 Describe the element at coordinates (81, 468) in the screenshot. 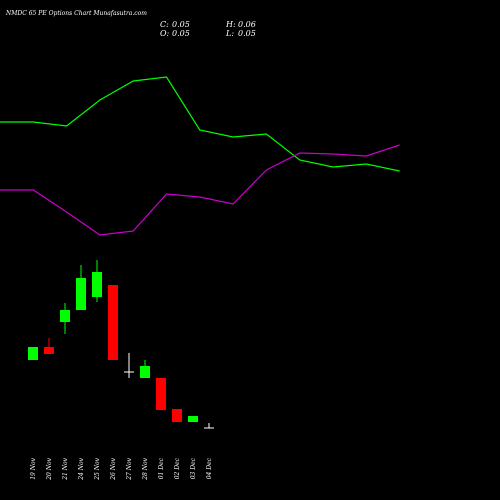

I see `x-tick-label: 24 Nov` at that location.